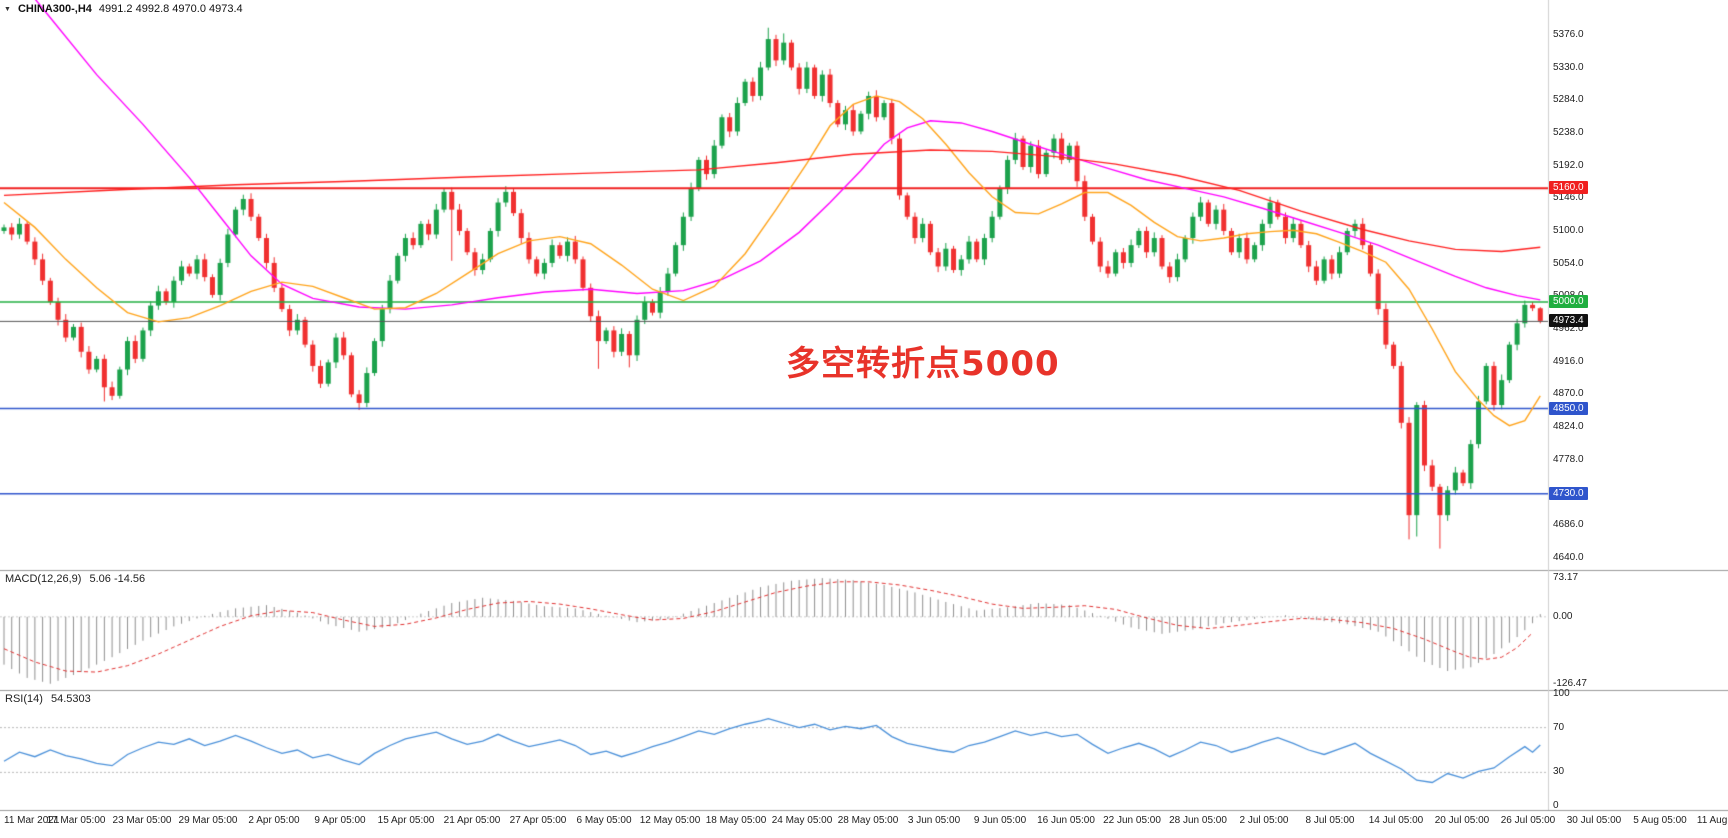  I want to click on time-label: 20 Jul 05:00, so click(1462, 820).